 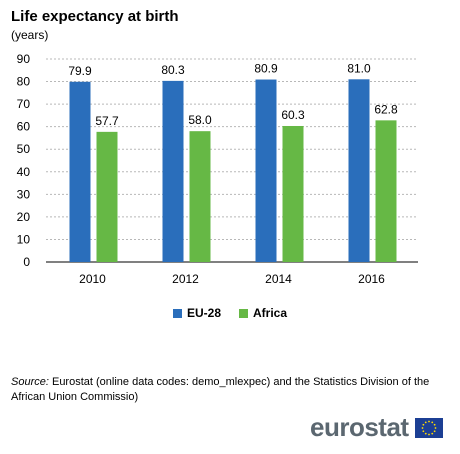 What do you see at coordinates (200, 120) in the screenshot?
I see `data-label: 58.0` at bounding box center [200, 120].